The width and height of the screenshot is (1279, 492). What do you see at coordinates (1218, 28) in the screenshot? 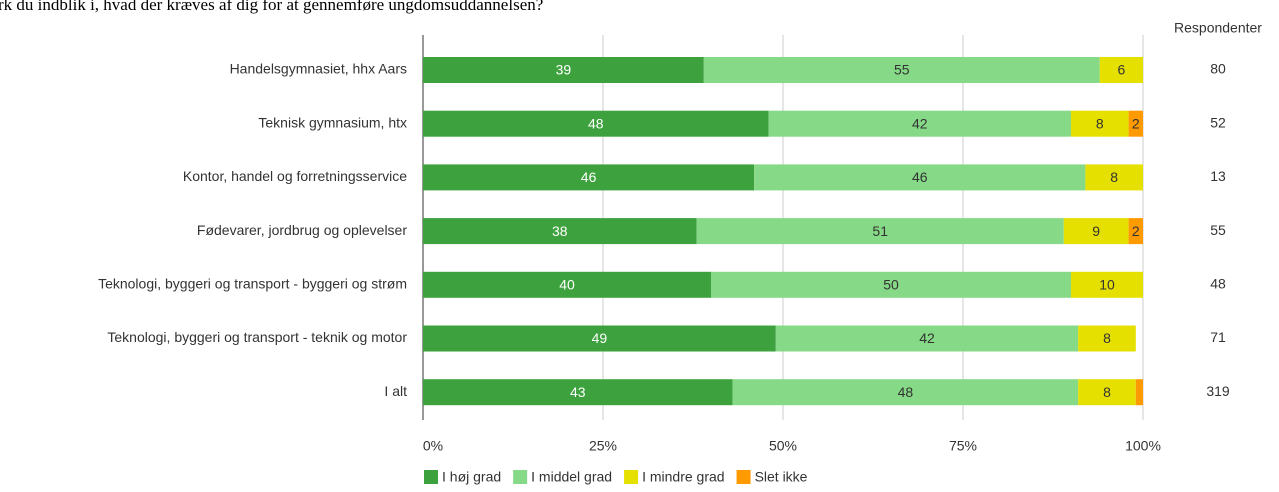
I see `respondents-header: Respondenter` at bounding box center [1218, 28].